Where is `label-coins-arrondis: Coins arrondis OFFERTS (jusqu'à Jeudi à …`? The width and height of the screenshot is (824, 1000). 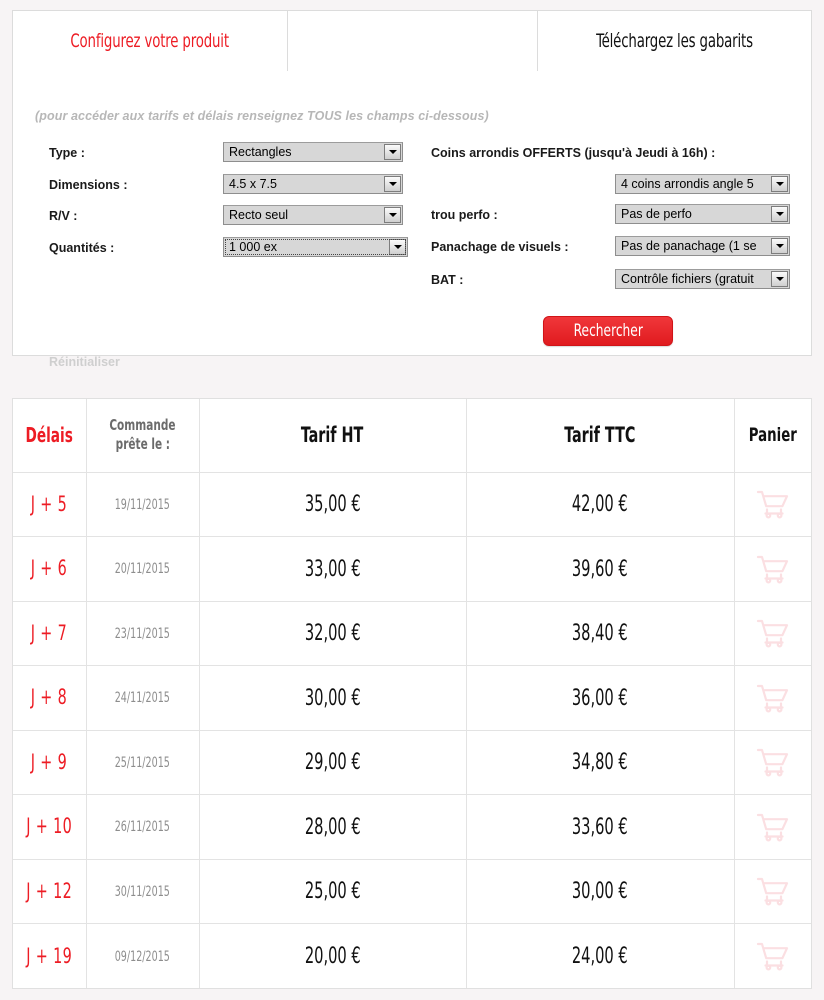
label-coins-arrondis: Coins arrondis OFFERTS (jusqu'à Jeudi à … is located at coordinates (573, 153).